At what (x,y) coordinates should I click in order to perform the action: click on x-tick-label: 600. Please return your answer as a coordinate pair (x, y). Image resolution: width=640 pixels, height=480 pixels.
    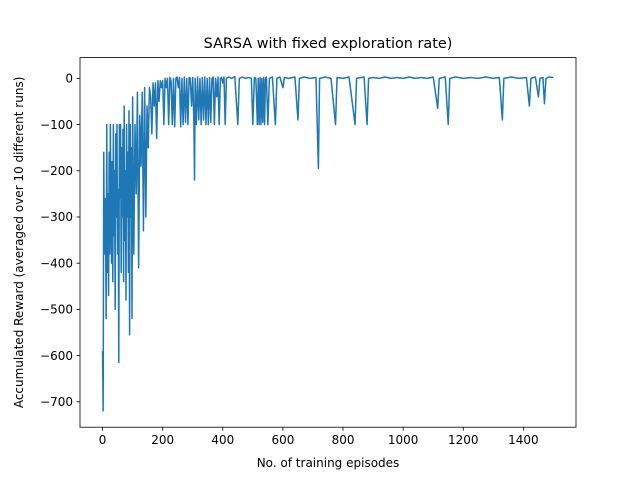
    Looking at the image, I should click on (282, 440).